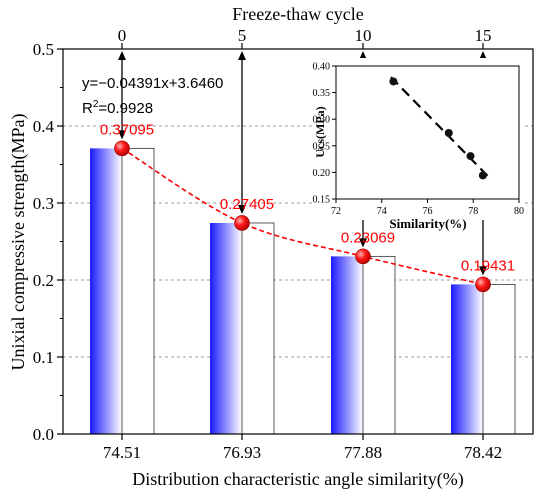 The width and height of the screenshot is (550, 497). Describe the element at coordinates (427, 223) in the screenshot. I see `inset-x-axis-label: Similarity(%)` at that location.